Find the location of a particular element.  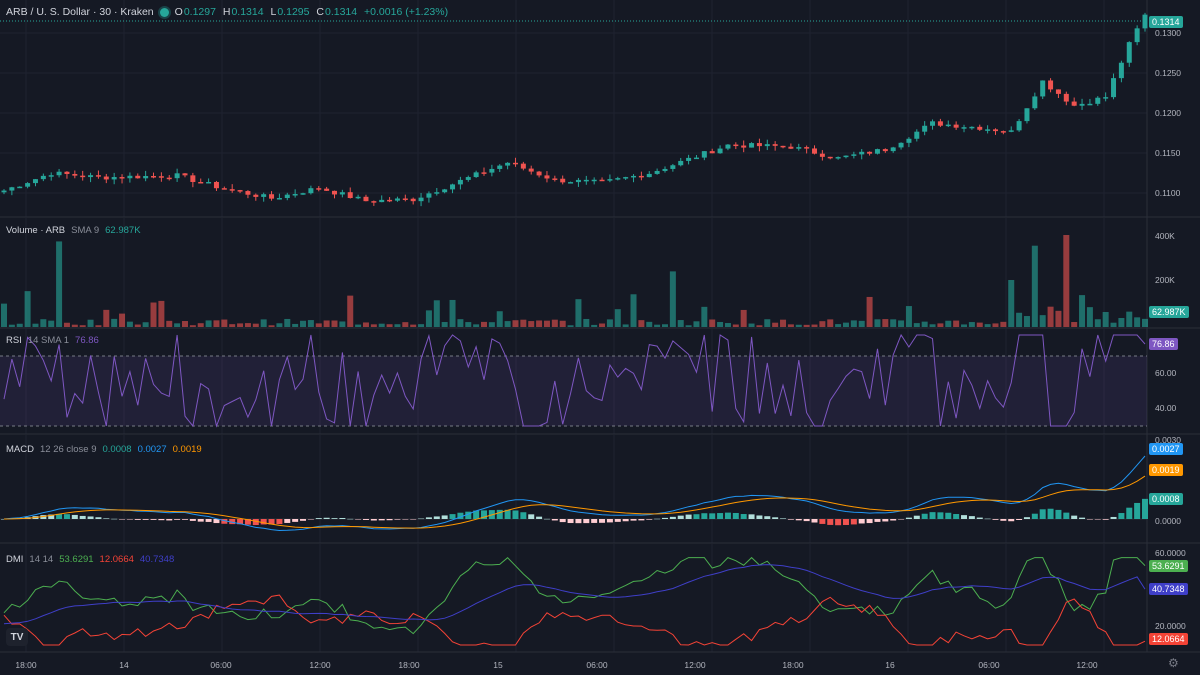

open-value: 0.1297 is located at coordinates (199, 12).